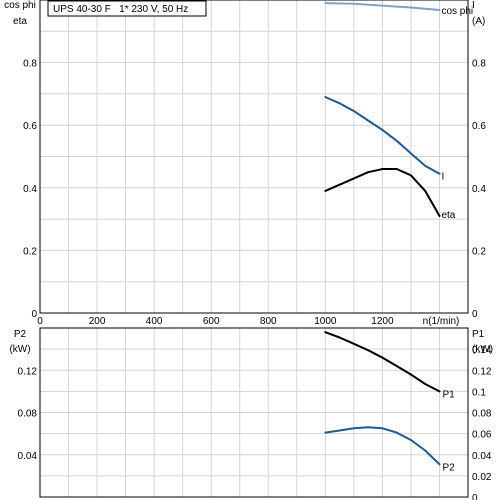 The image size is (500, 500). Describe the element at coordinates (211, 321) in the screenshot. I see `x-tick-label: 600` at that location.